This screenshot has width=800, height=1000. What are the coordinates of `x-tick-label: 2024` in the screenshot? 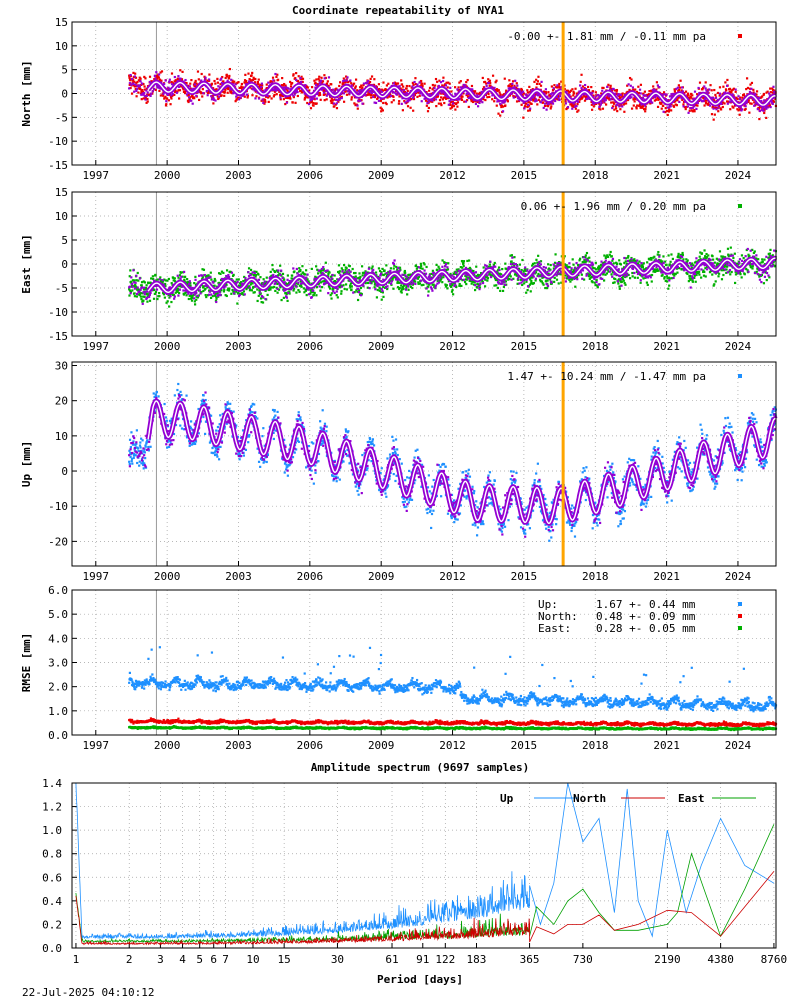 It's located at (738, 346).